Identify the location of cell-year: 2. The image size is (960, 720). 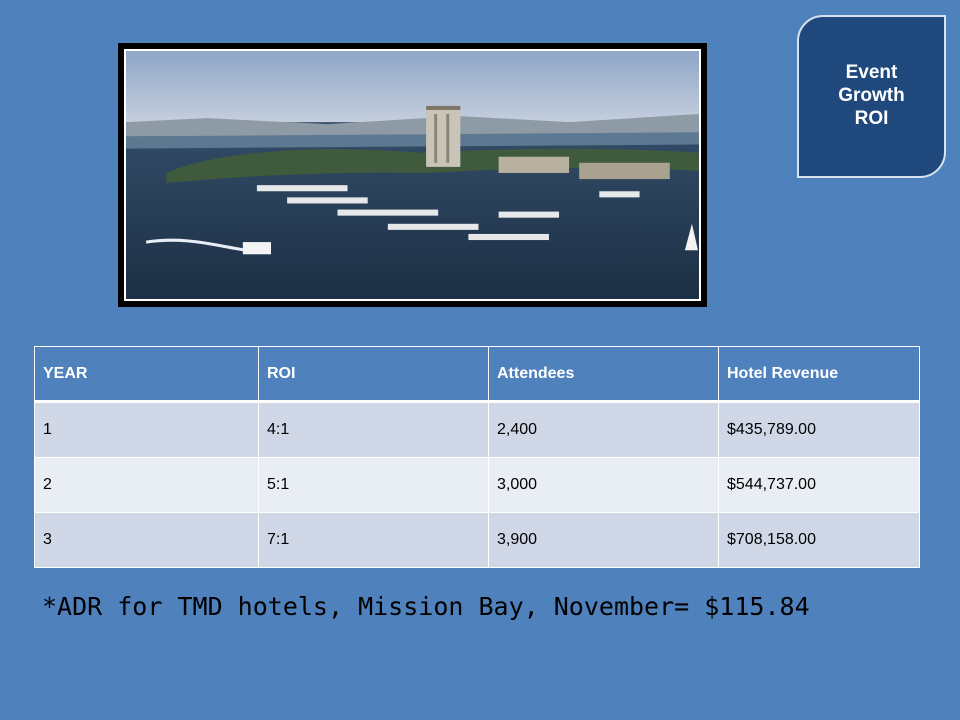
(146, 485).